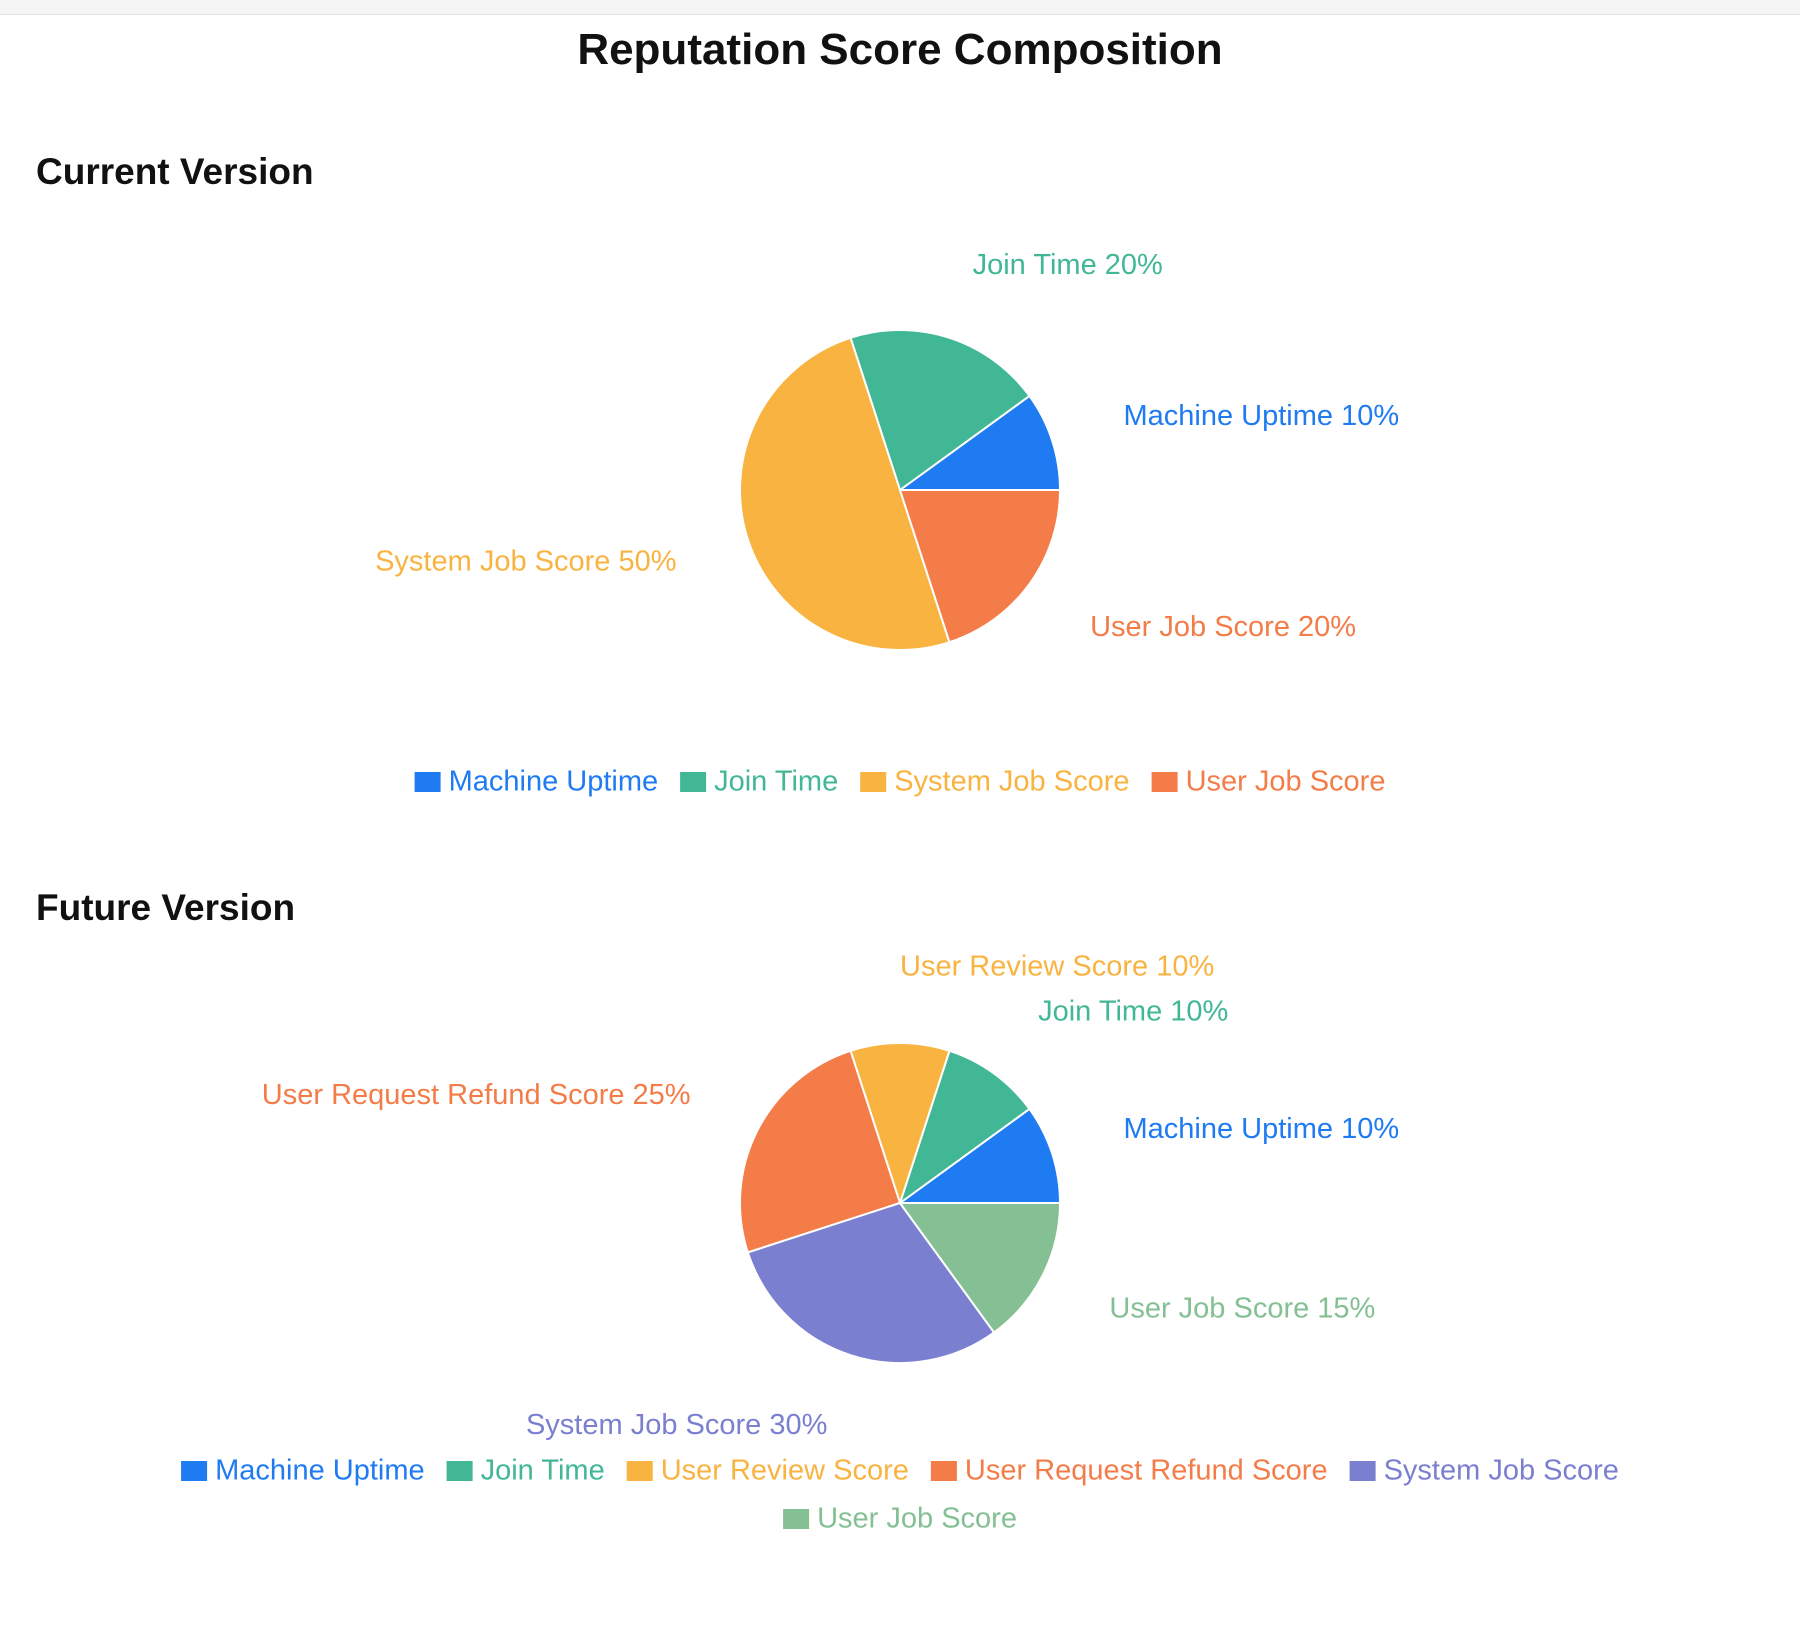  I want to click on legend-item-user-request-refund-score: User Request Refund Score, so click(1129, 1471).